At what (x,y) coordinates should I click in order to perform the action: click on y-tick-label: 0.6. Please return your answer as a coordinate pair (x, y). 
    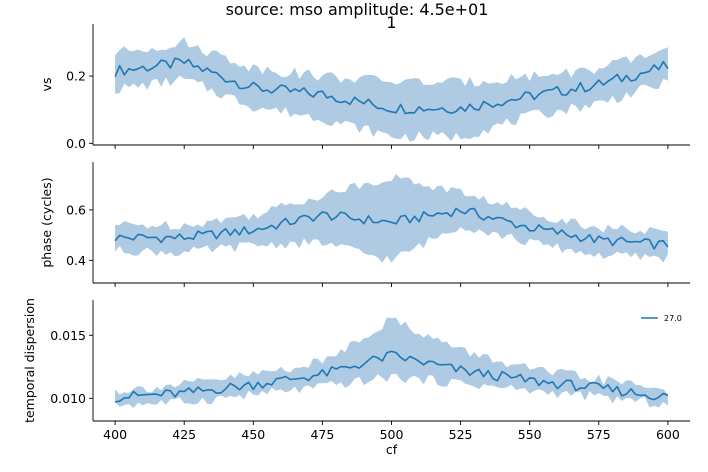
    Looking at the image, I should click on (76, 209).